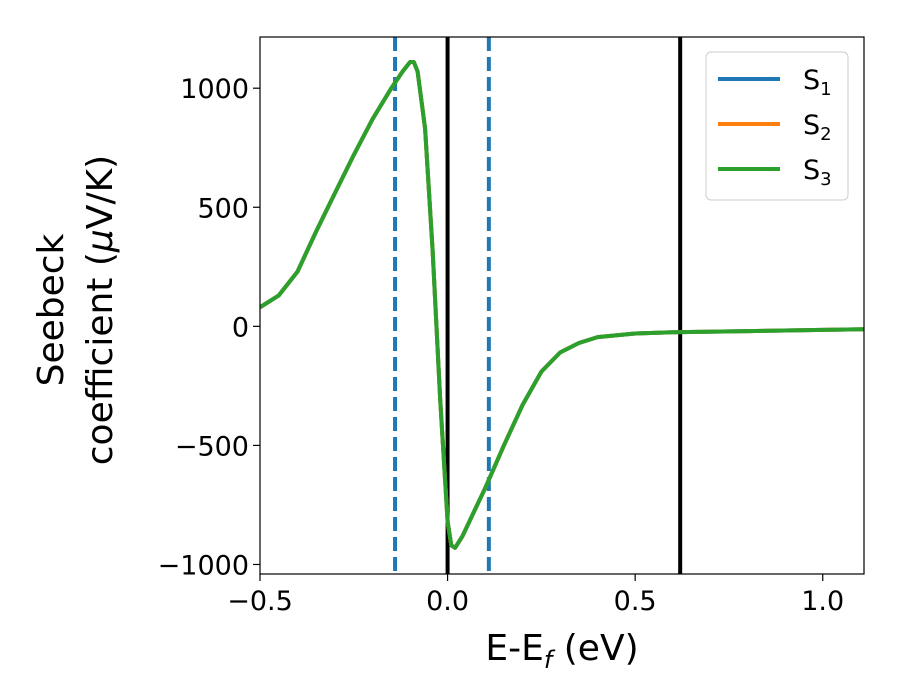  I want to click on y-axis-ticks: 1000 500 0 −500 −1000, so click(209, 327).